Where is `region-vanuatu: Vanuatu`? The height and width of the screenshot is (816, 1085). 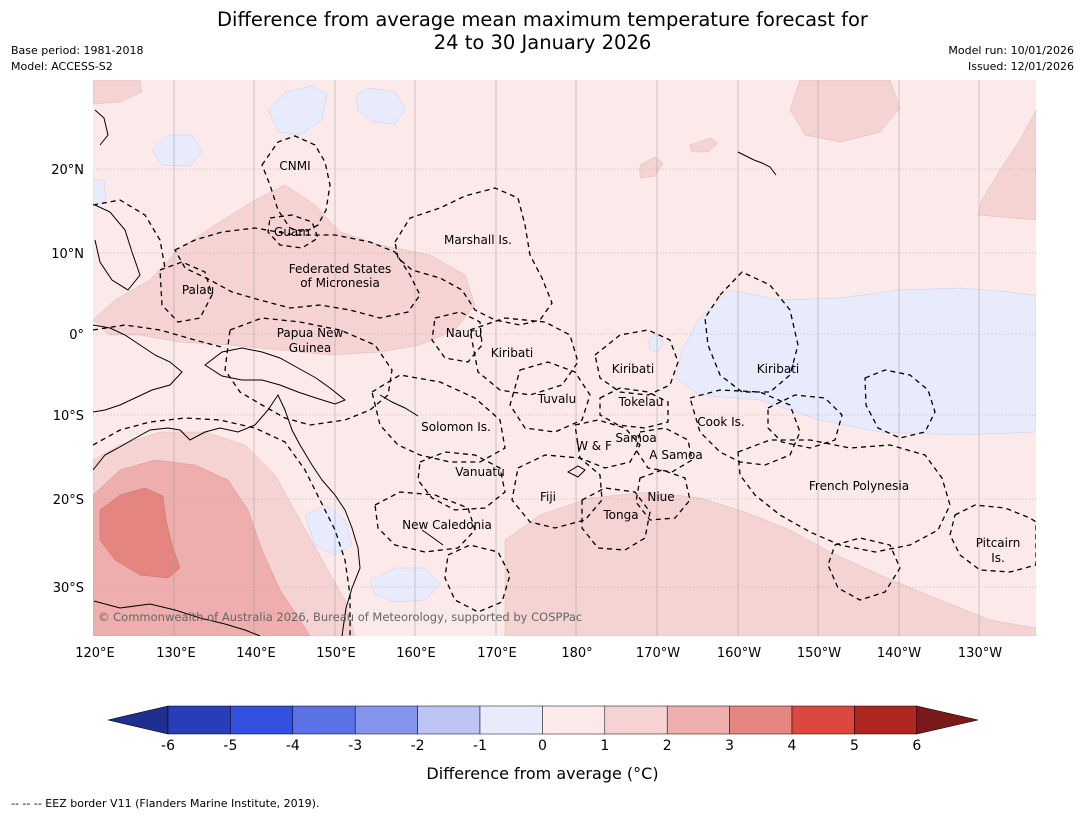
region-vanuatu: Vanuatu is located at coordinates (480, 472).